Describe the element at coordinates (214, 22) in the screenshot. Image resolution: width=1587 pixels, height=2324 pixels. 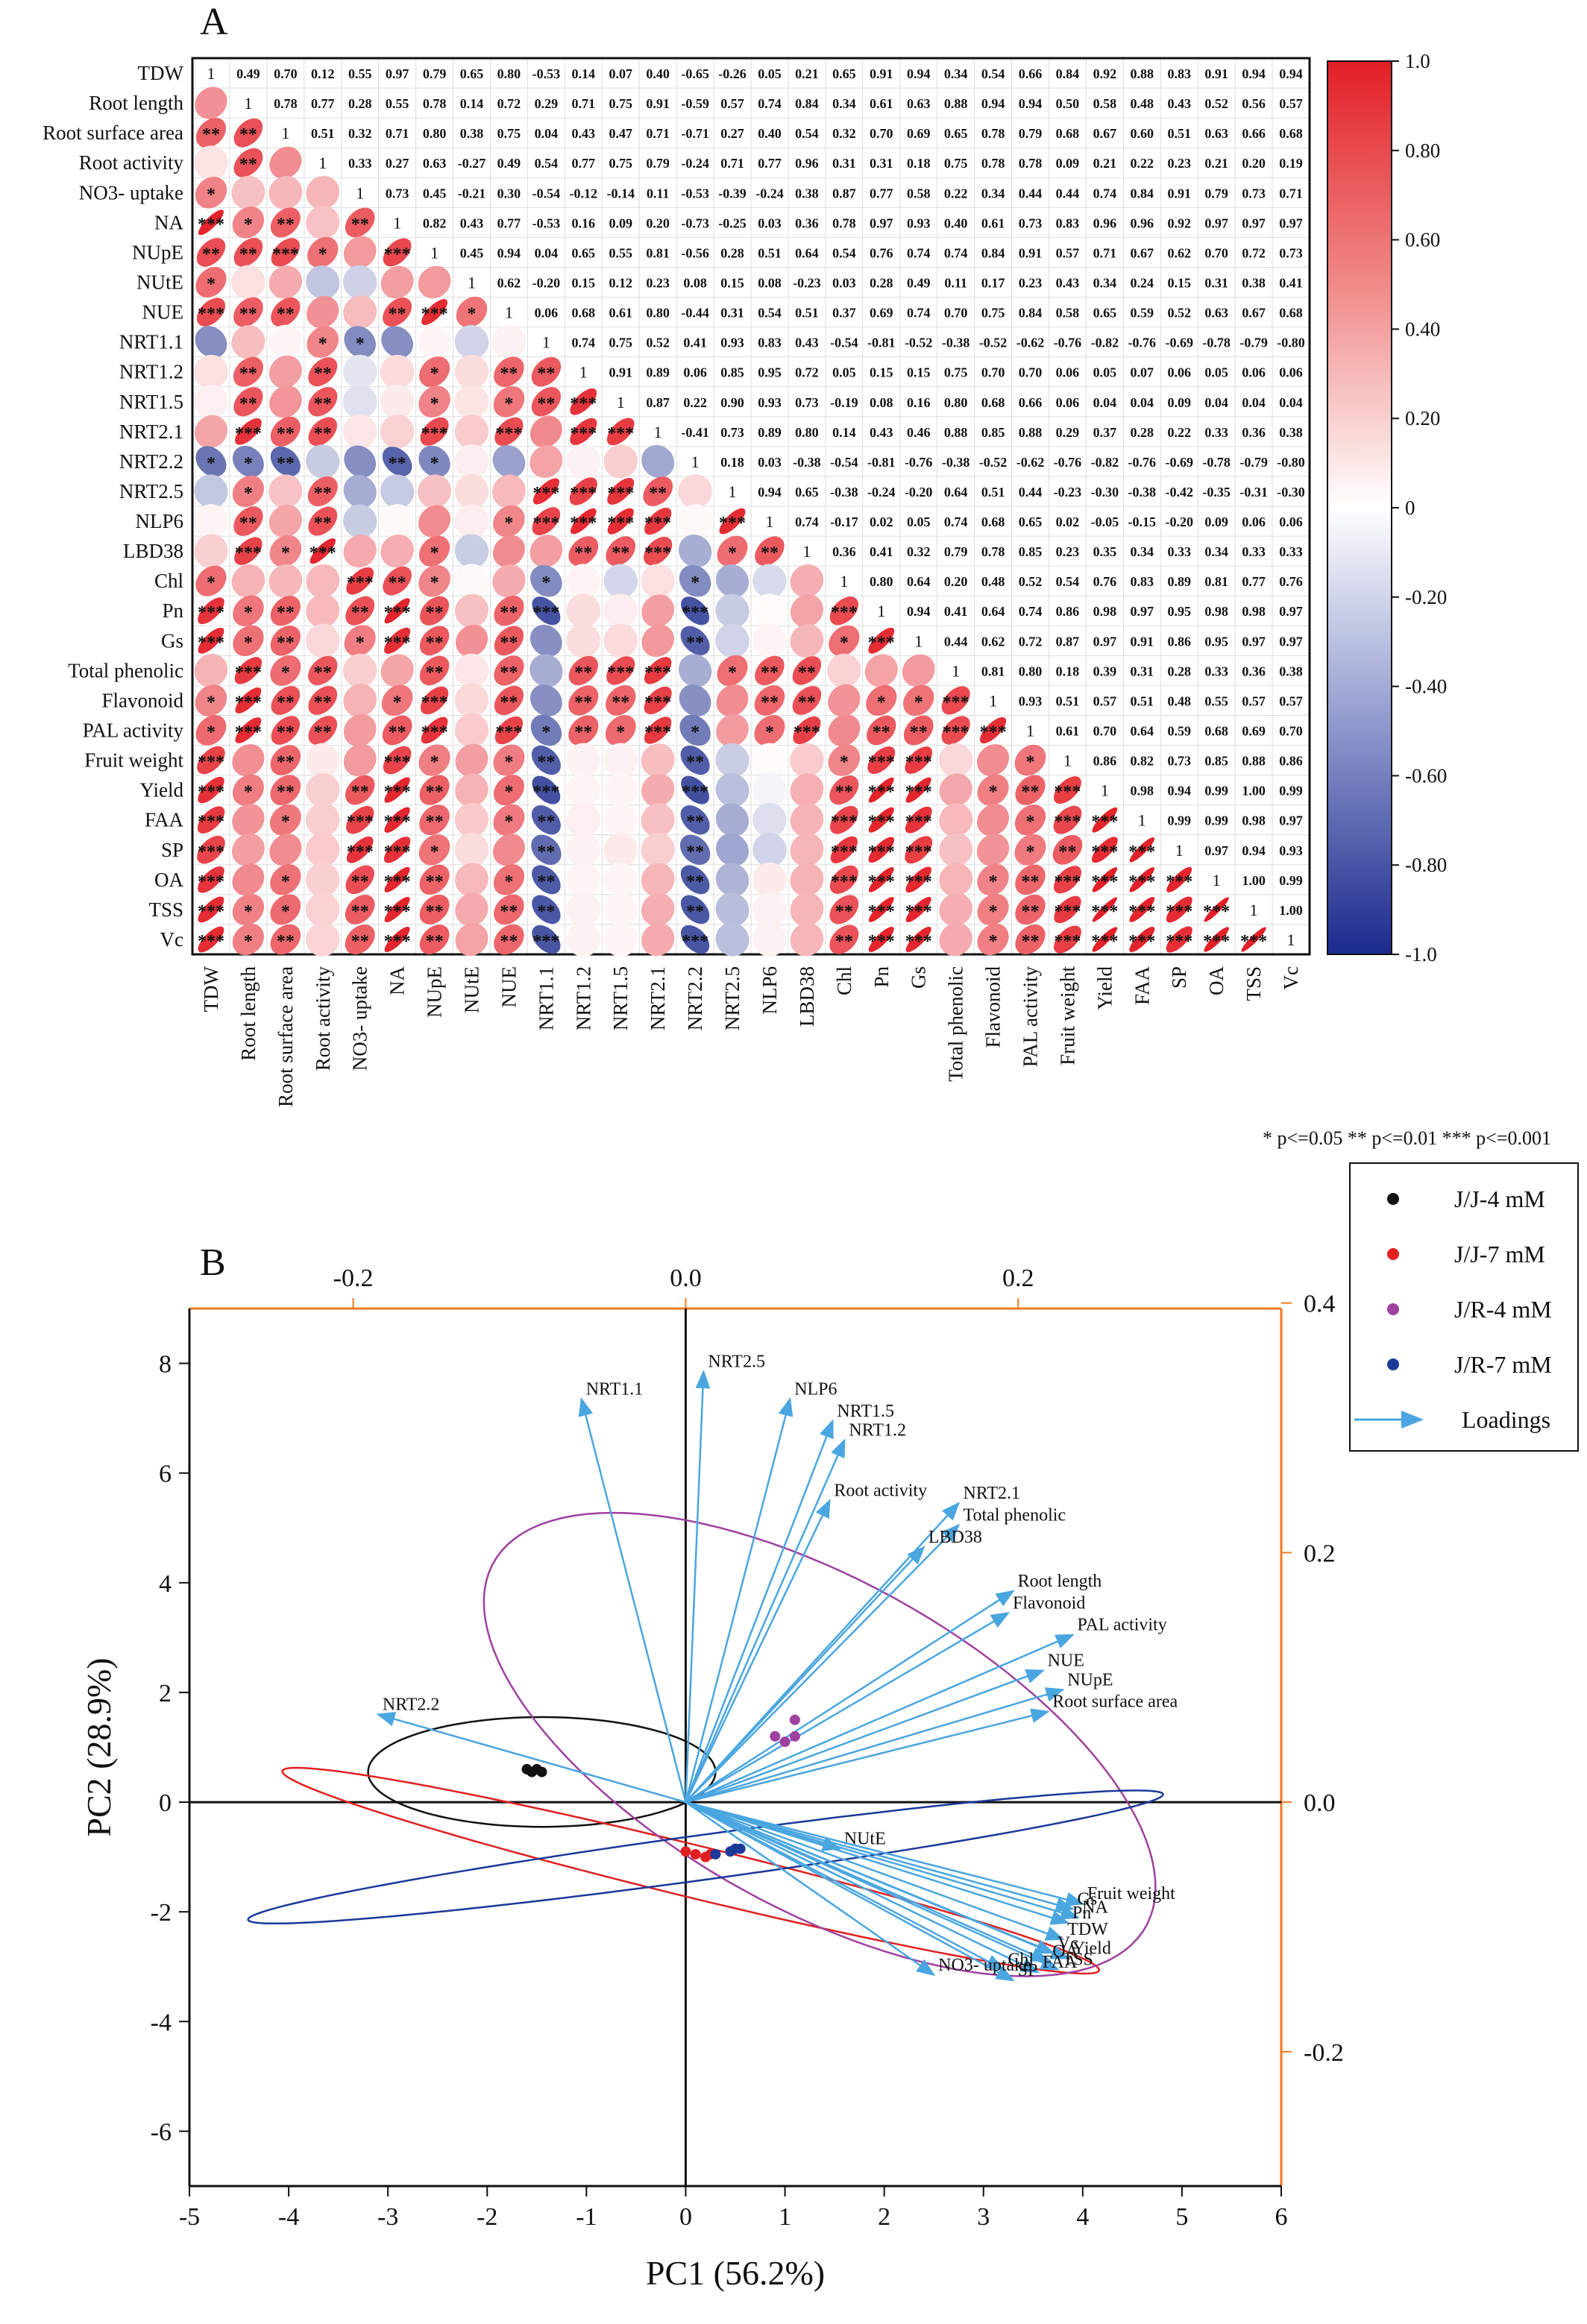
I see `panel-a-label: A` at that location.